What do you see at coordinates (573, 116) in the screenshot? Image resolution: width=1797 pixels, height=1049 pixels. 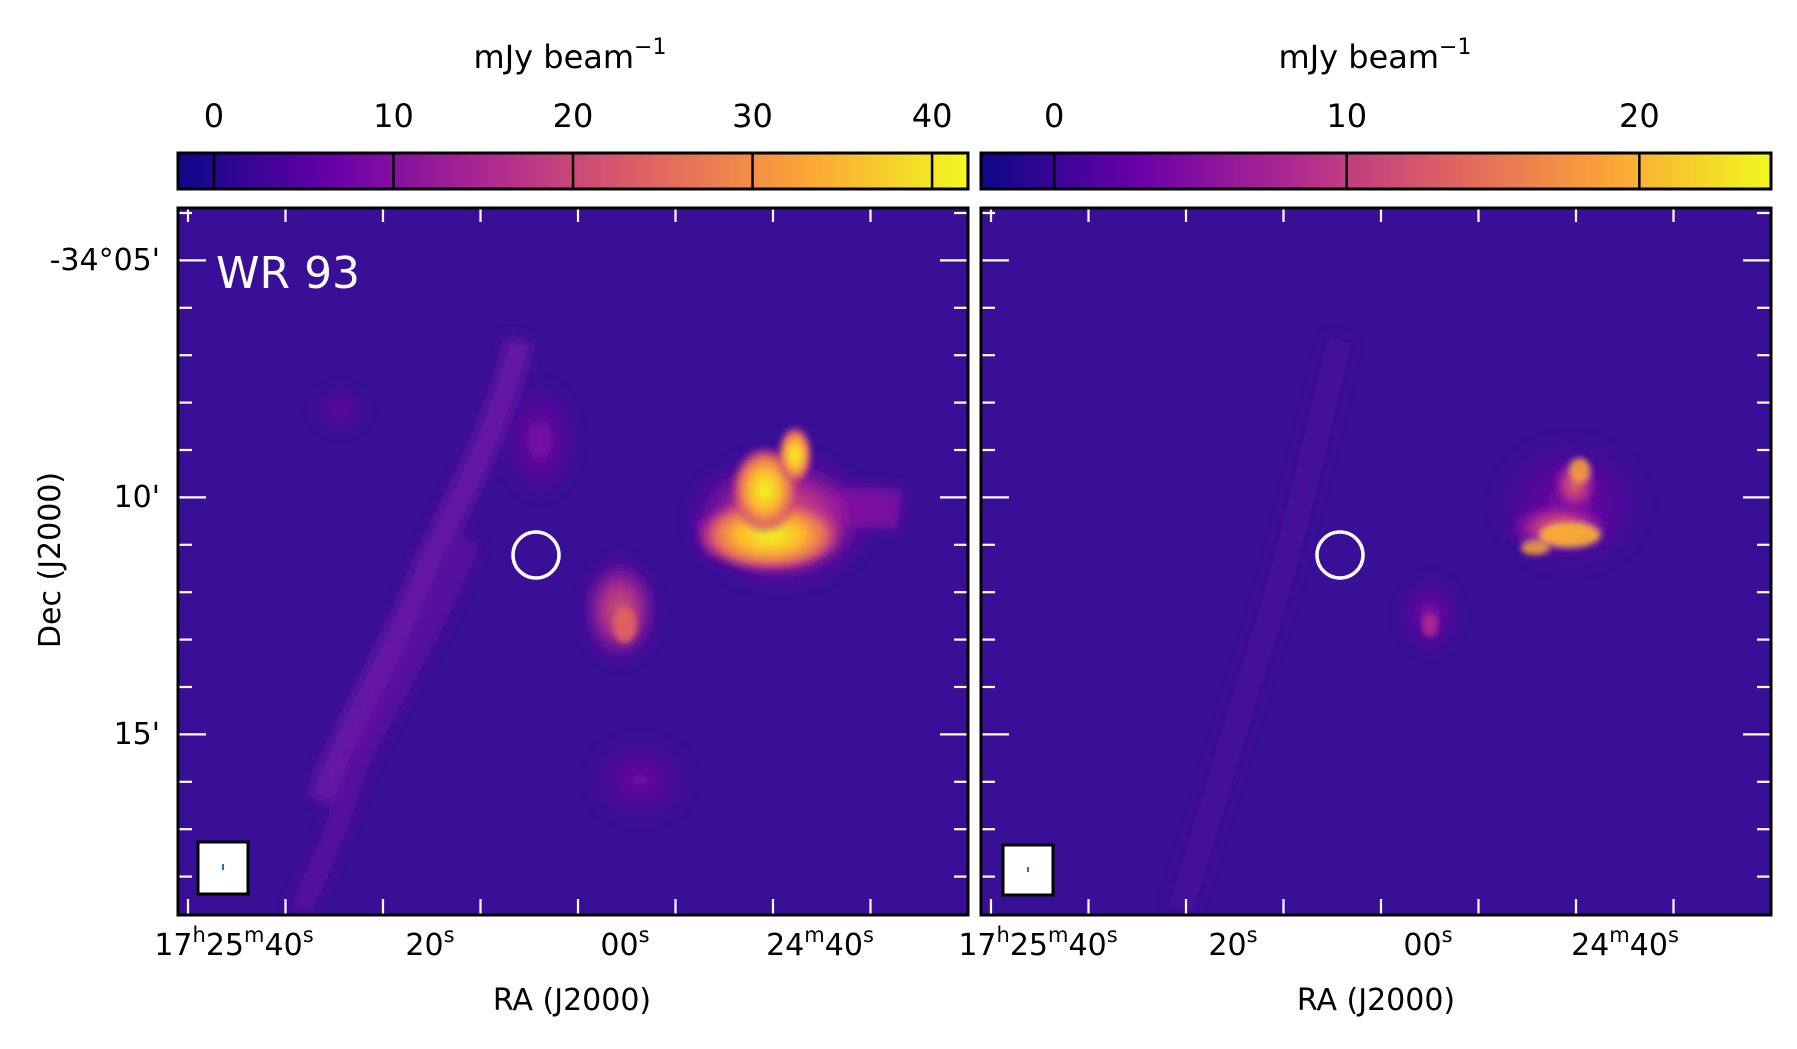 I see `left-colorbar-tick-label-2: 20` at bounding box center [573, 116].